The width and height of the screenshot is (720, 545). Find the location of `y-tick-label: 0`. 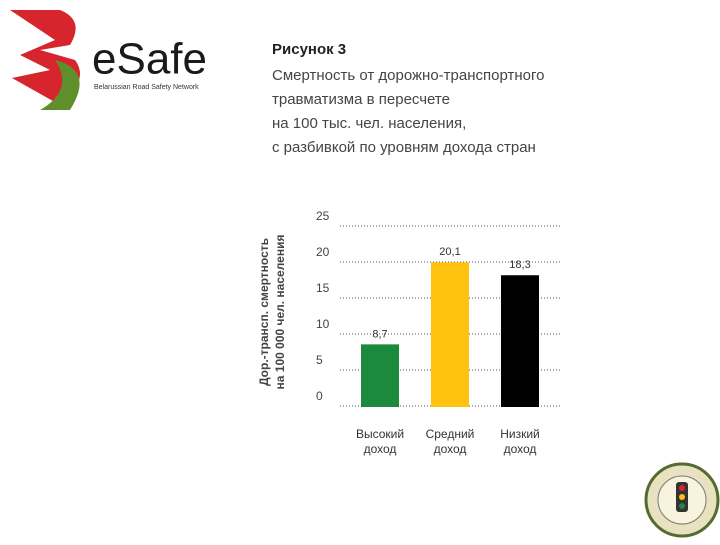

y-tick-label: 0 is located at coordinates (319, 396).